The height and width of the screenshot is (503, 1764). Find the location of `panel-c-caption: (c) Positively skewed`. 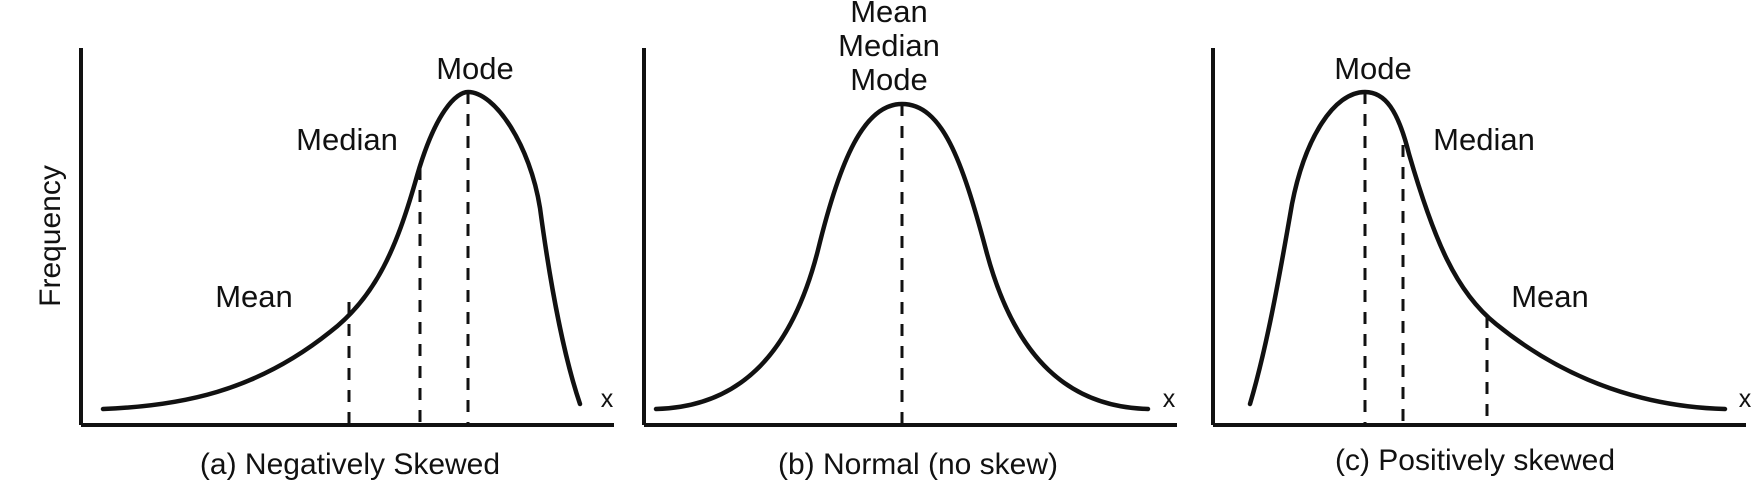

panel-c-caption: (c) Positively skewed is located at coordinates (1475, 460).